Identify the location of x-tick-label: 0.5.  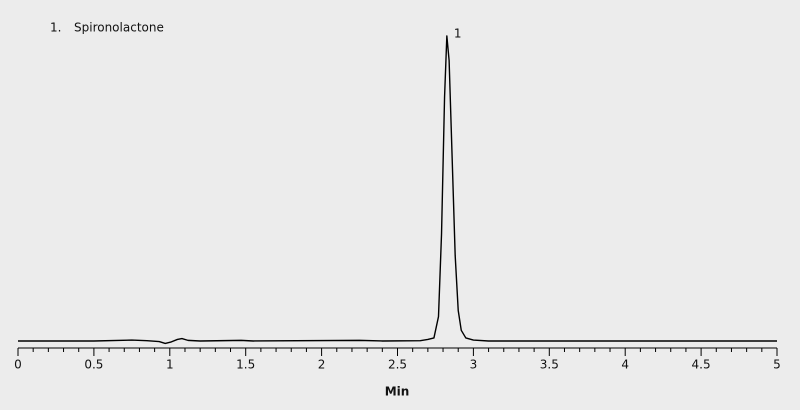
(93, 365).